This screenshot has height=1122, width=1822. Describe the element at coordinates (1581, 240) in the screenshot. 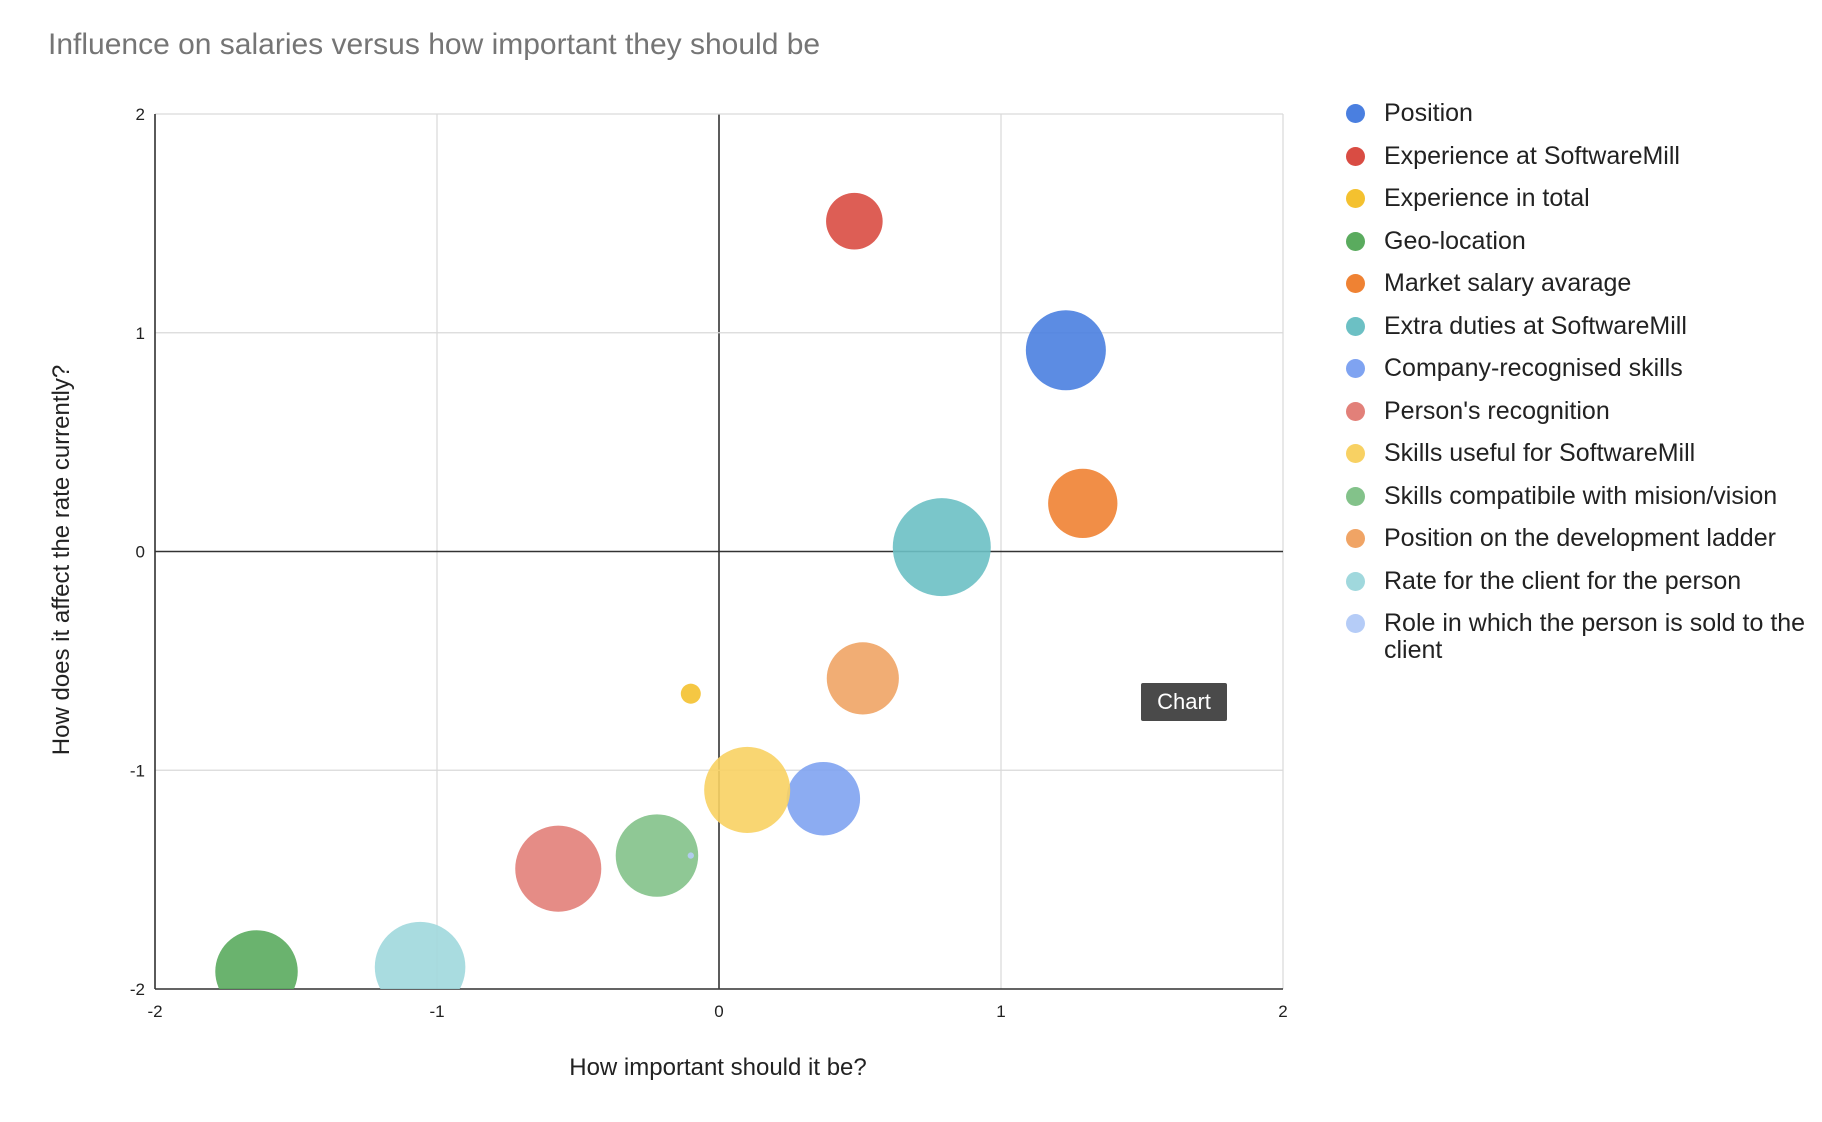

I see `legend-item: Geo-location` at that location.